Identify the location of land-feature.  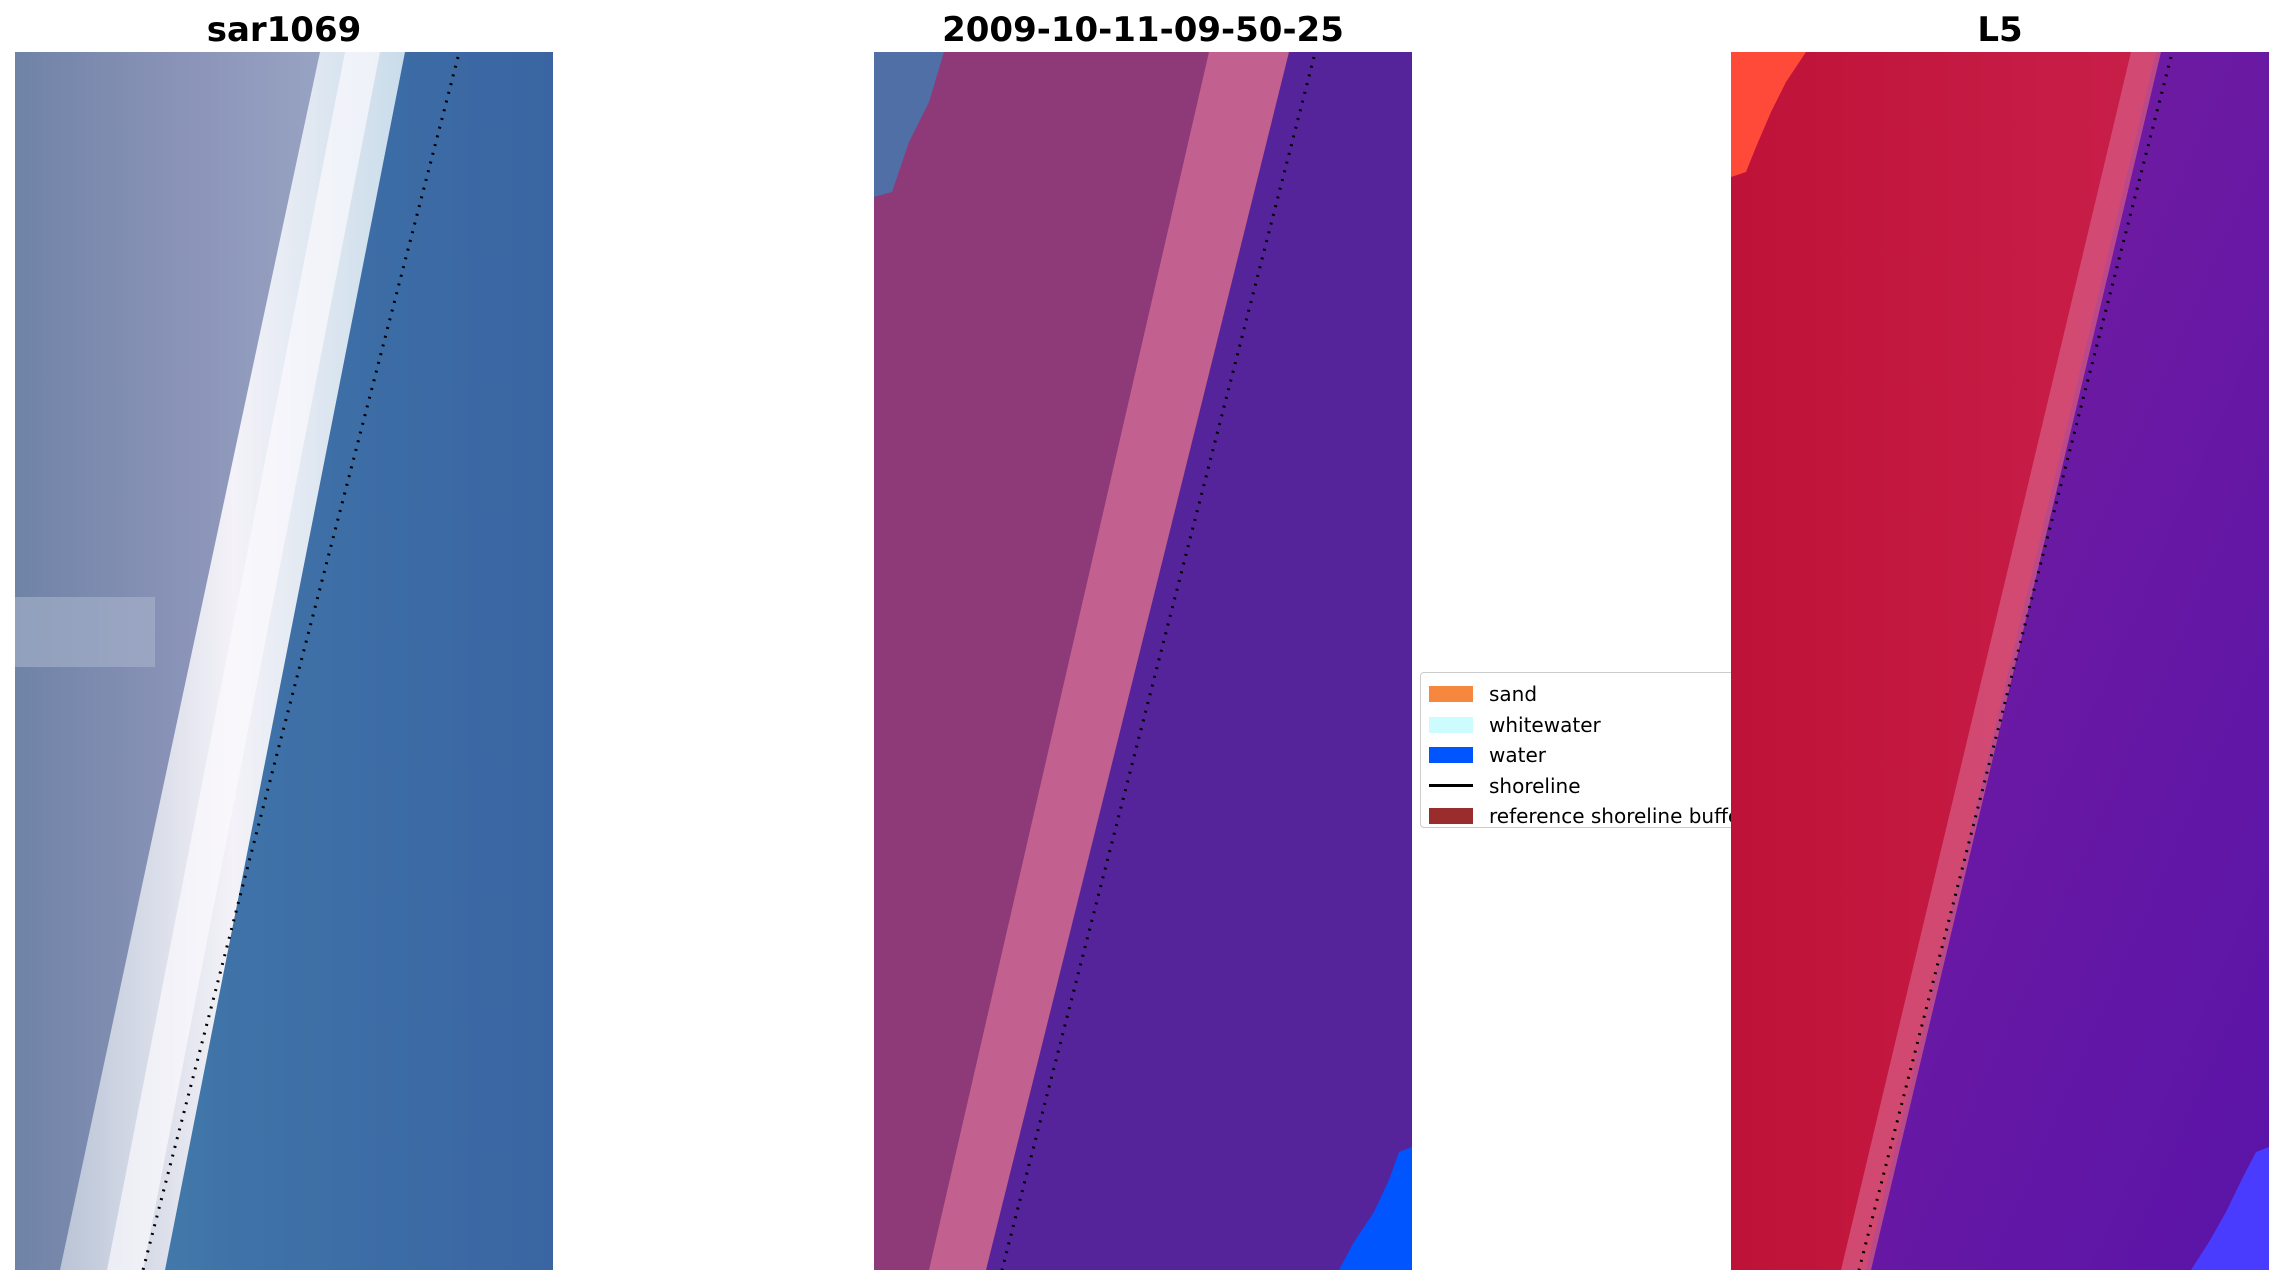
(85, 632).